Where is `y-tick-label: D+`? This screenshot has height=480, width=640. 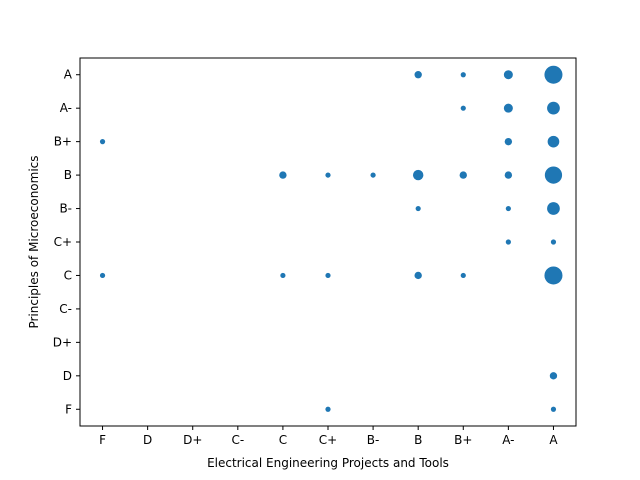 y-tick-label: D+ is located at coordinates (62, 342).